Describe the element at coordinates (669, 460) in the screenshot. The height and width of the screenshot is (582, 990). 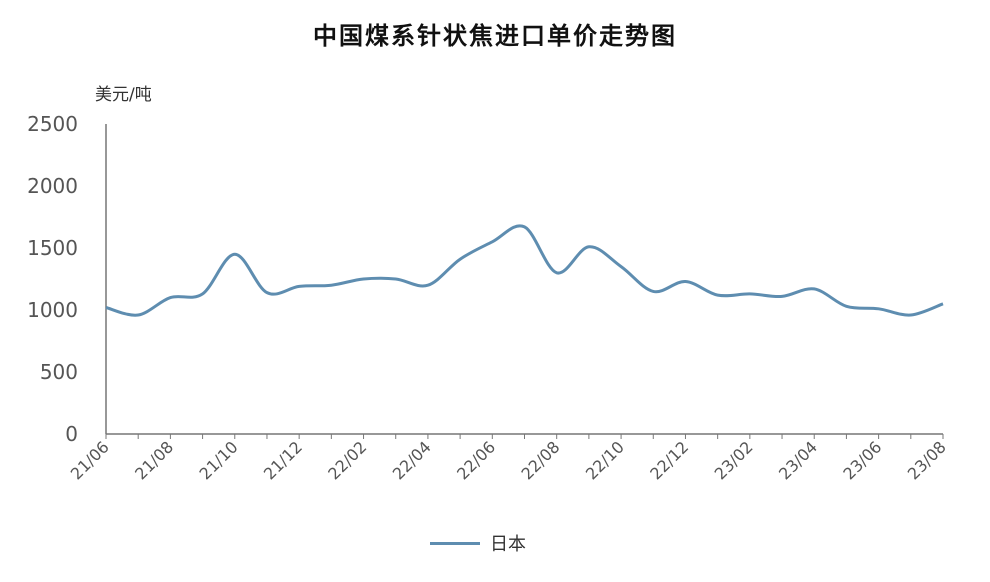
I see `x-tick-label: 22/12` at that location.